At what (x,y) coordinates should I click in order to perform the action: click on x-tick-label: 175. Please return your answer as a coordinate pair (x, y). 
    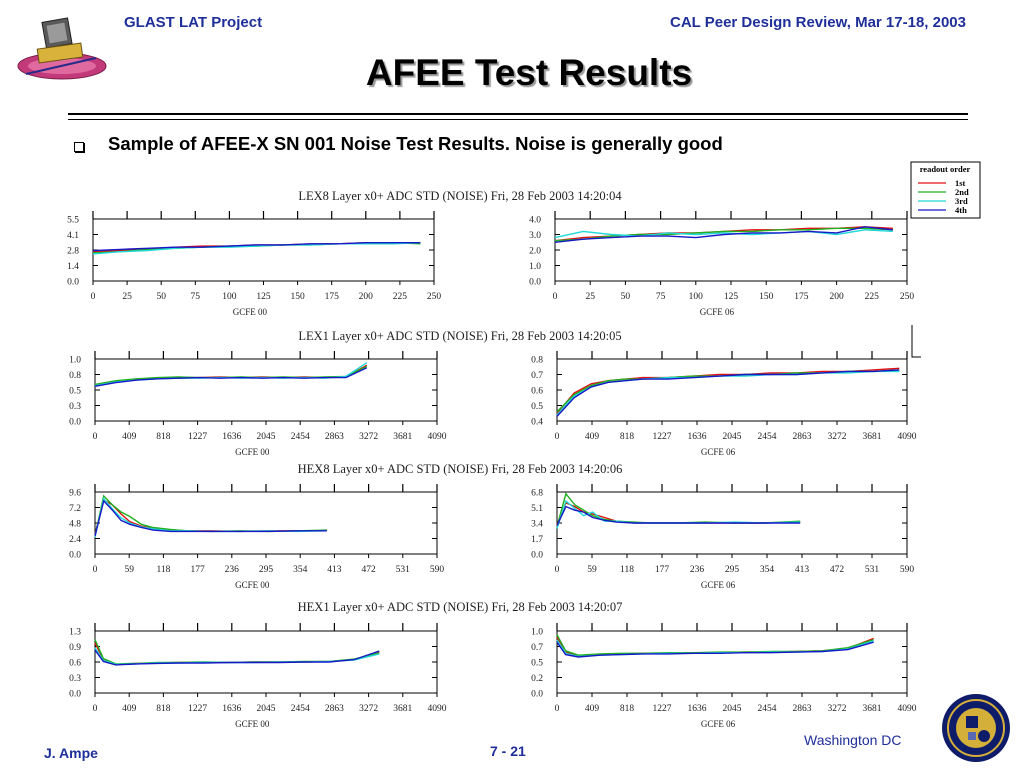
    Looking at the image, I should click on (332, 297).